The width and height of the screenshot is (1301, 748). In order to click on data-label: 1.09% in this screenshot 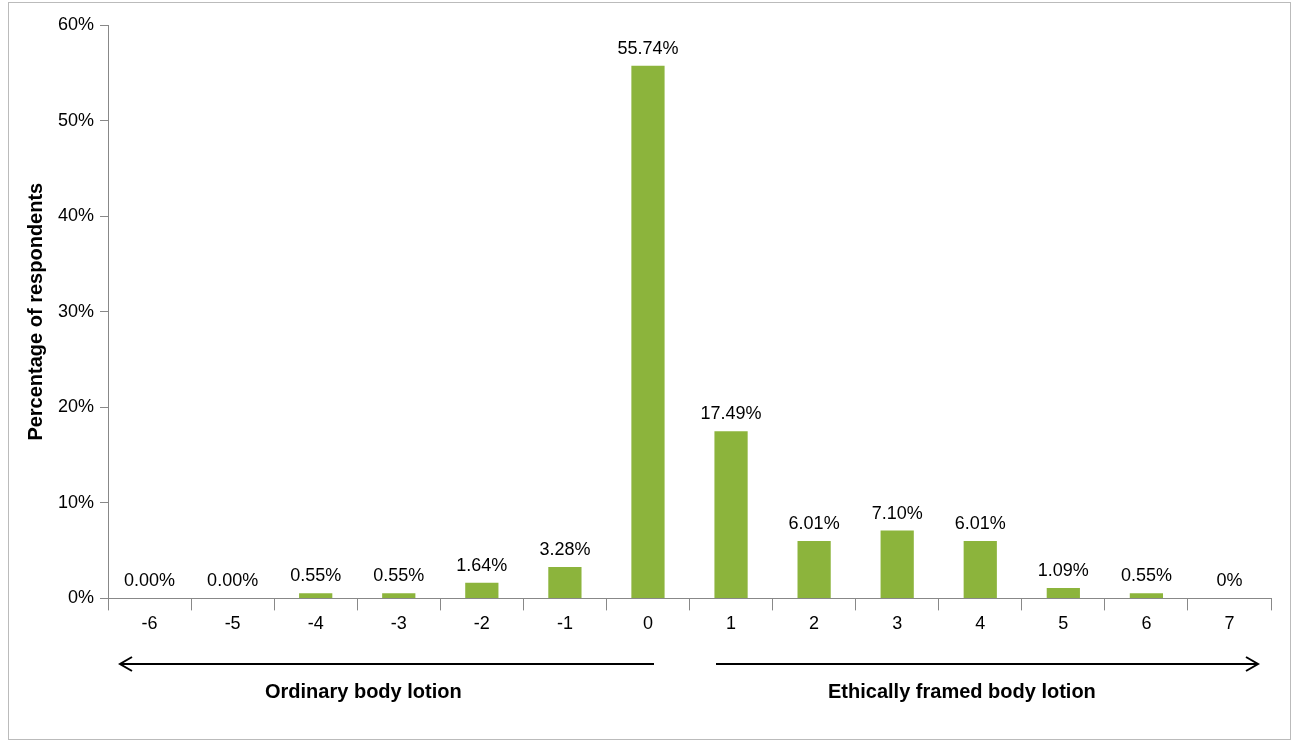, I will do `click(1063, 569)`.